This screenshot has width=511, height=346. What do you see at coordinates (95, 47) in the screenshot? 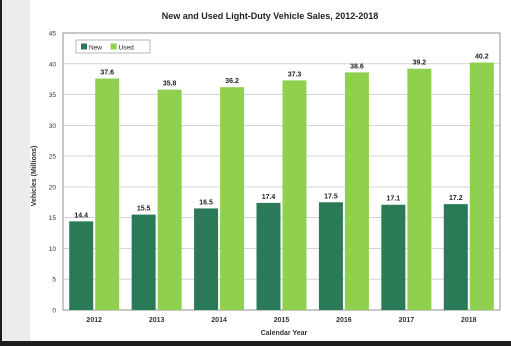
I see `legend-label: New` at bounding box center [95, 47].